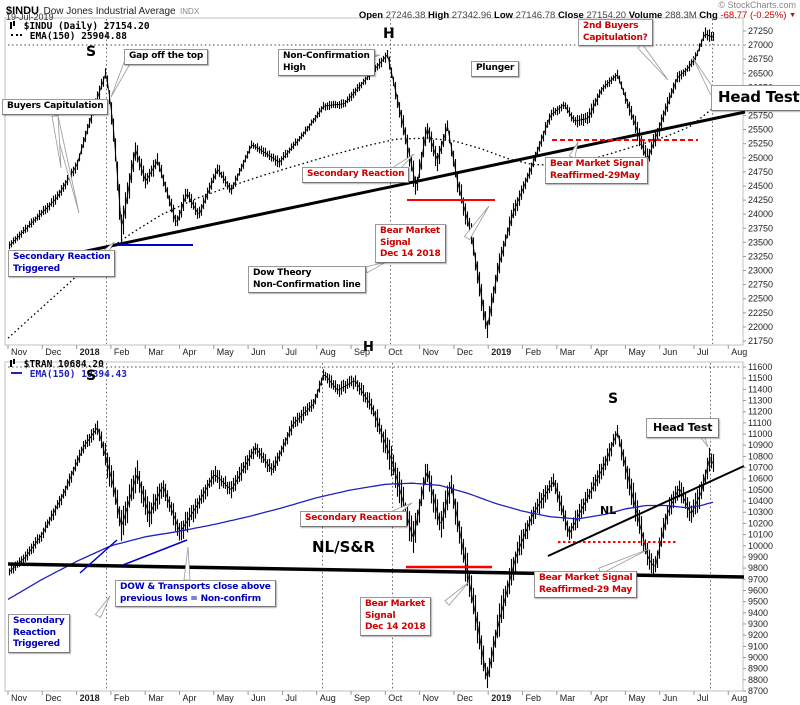  I want to click on high-label: High, so click(439, 15).